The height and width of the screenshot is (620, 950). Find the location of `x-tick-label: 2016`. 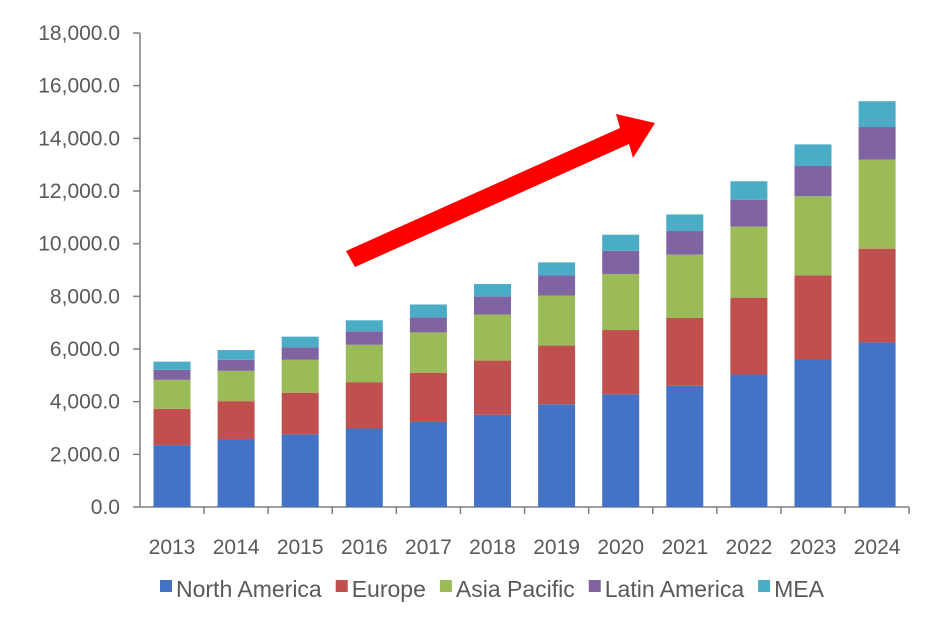

x-tick-label: 2016 is located at coordinates (364, 547).